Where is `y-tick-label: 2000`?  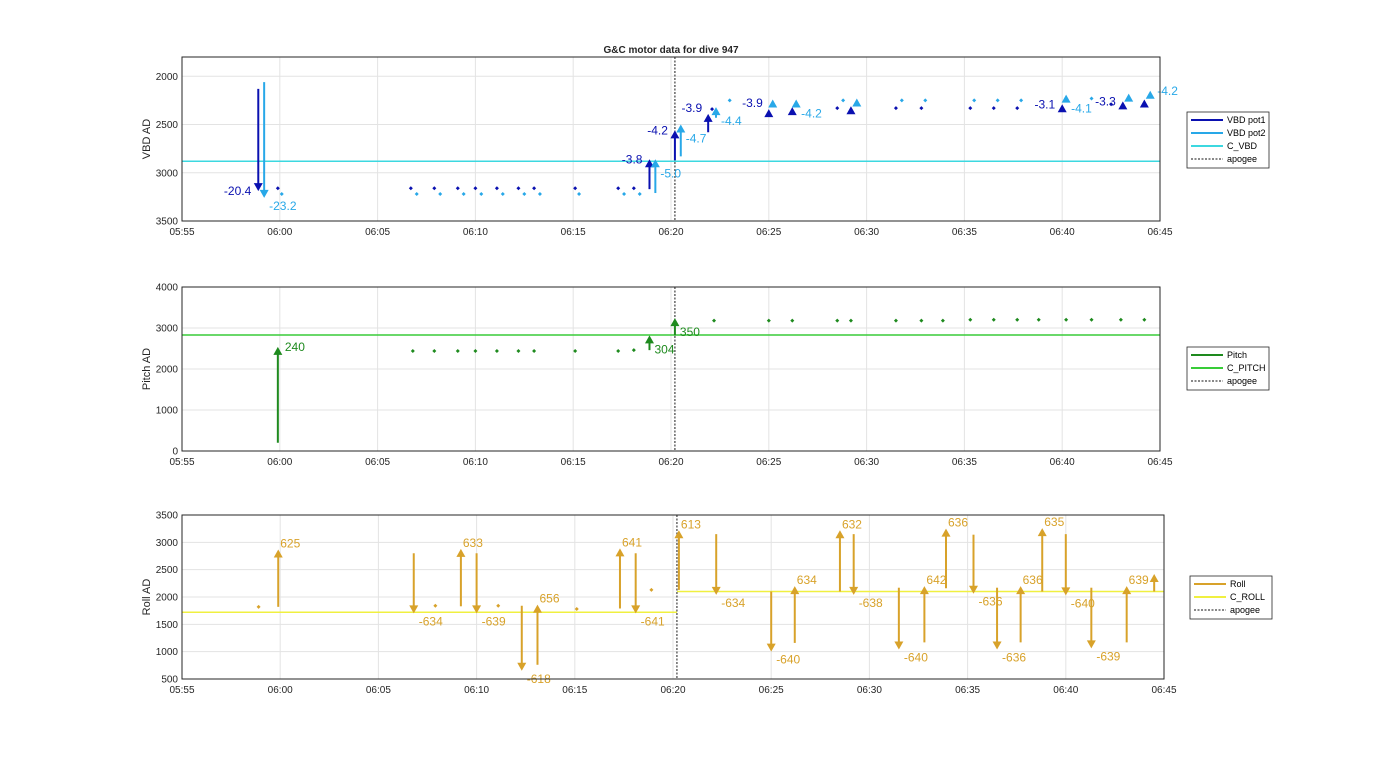 y-tick-label: 2000 is located at coordinates (167, 370).